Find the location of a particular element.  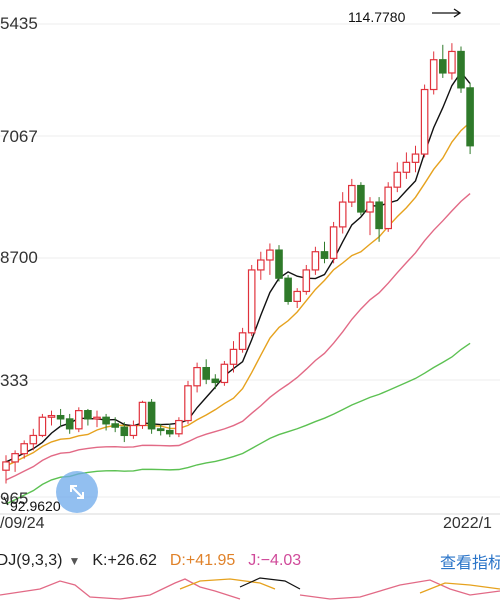

zoom-button is located at coordinates (77, 492).